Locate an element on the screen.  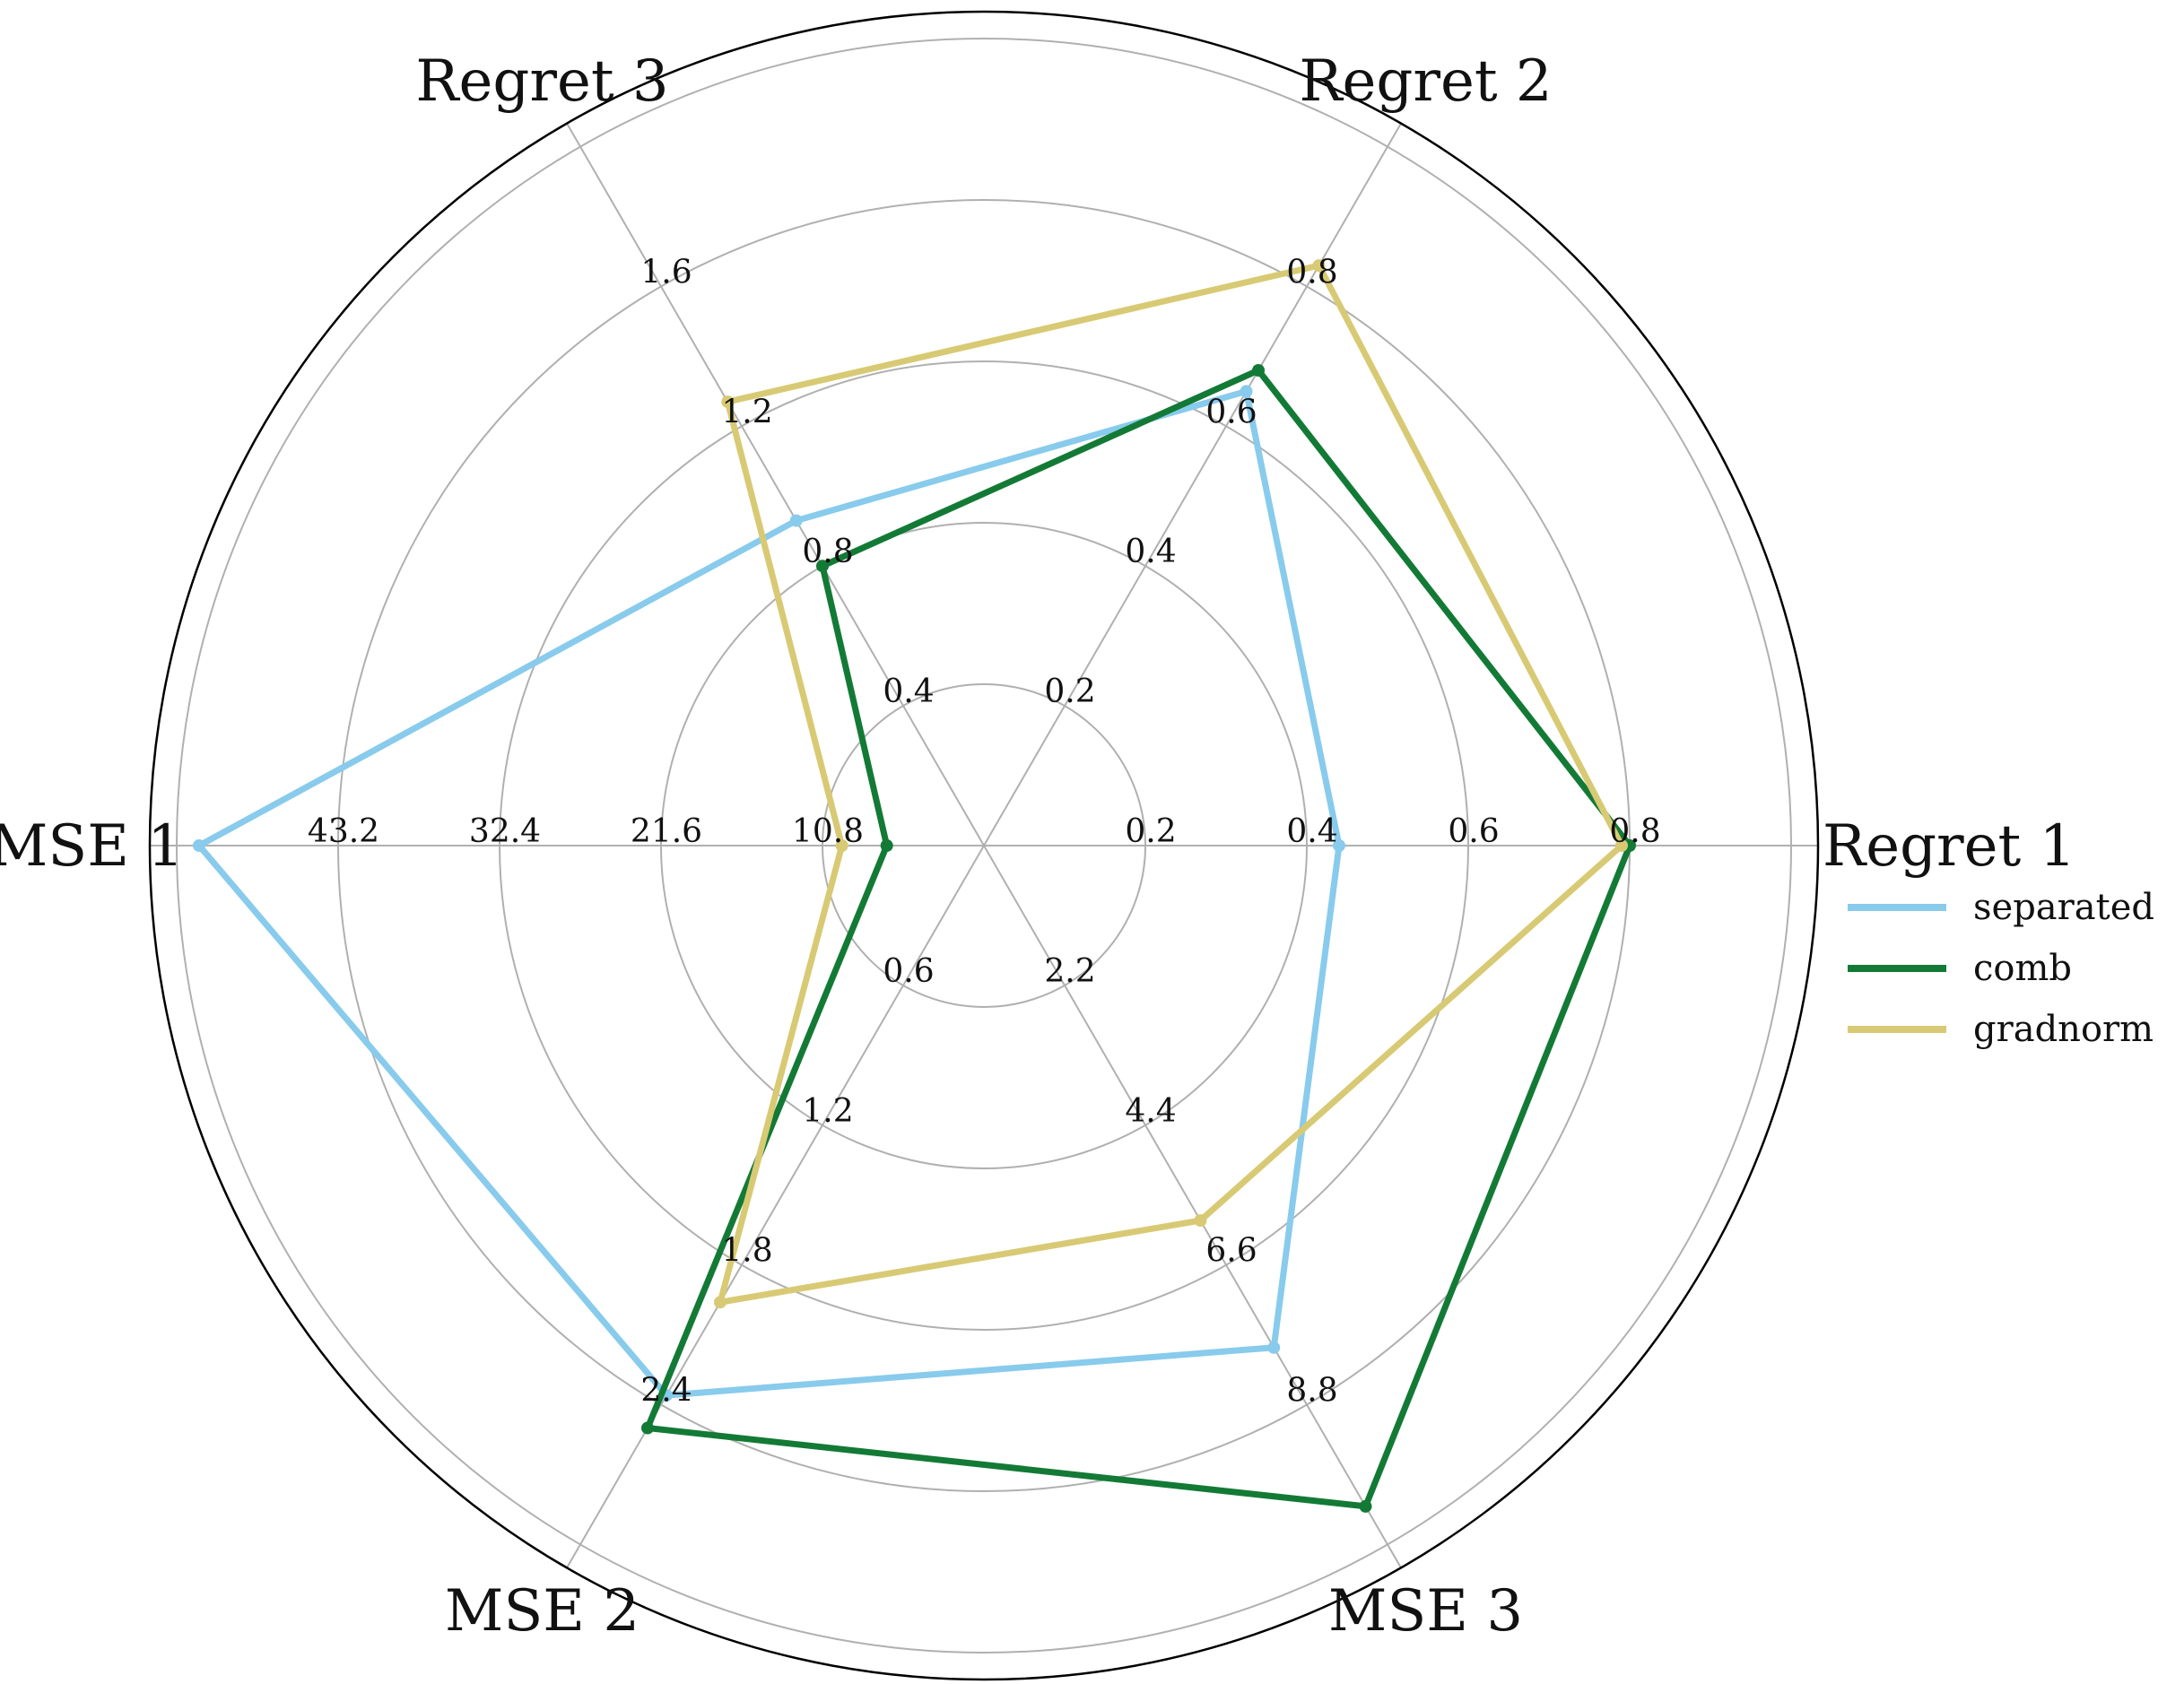
tick-label: 1.8 is located at coordinates (746, 1251).